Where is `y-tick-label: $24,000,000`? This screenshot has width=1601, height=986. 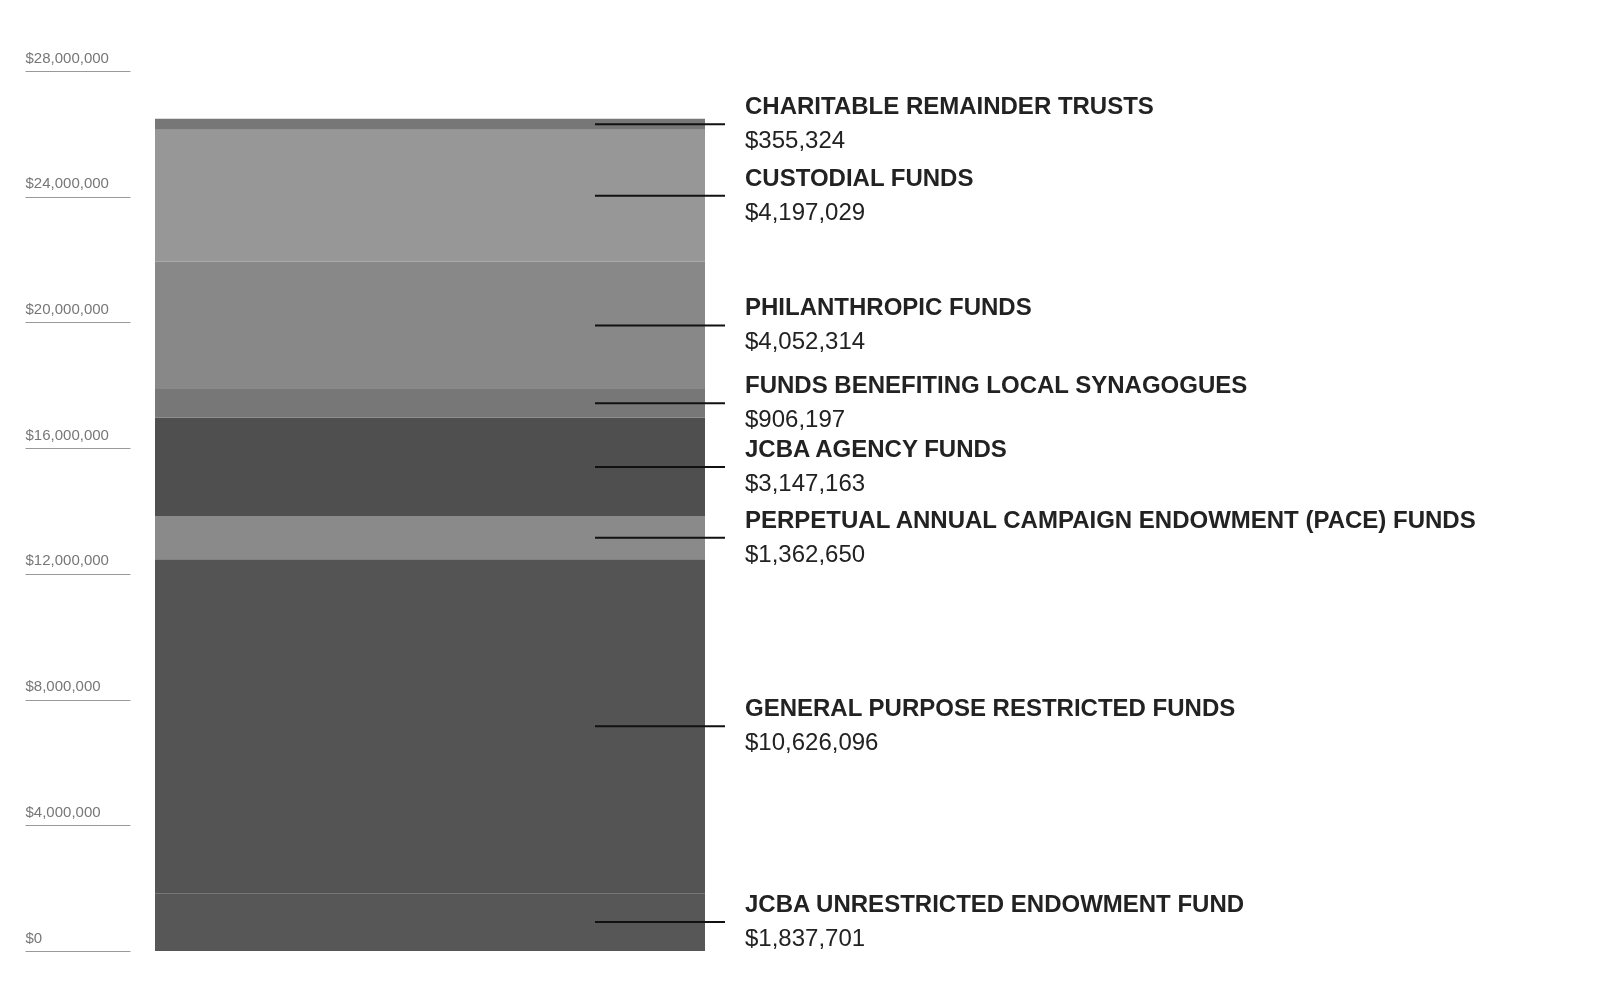 y-tick-label: $24,000,000 is located at coordinates (67, 183).